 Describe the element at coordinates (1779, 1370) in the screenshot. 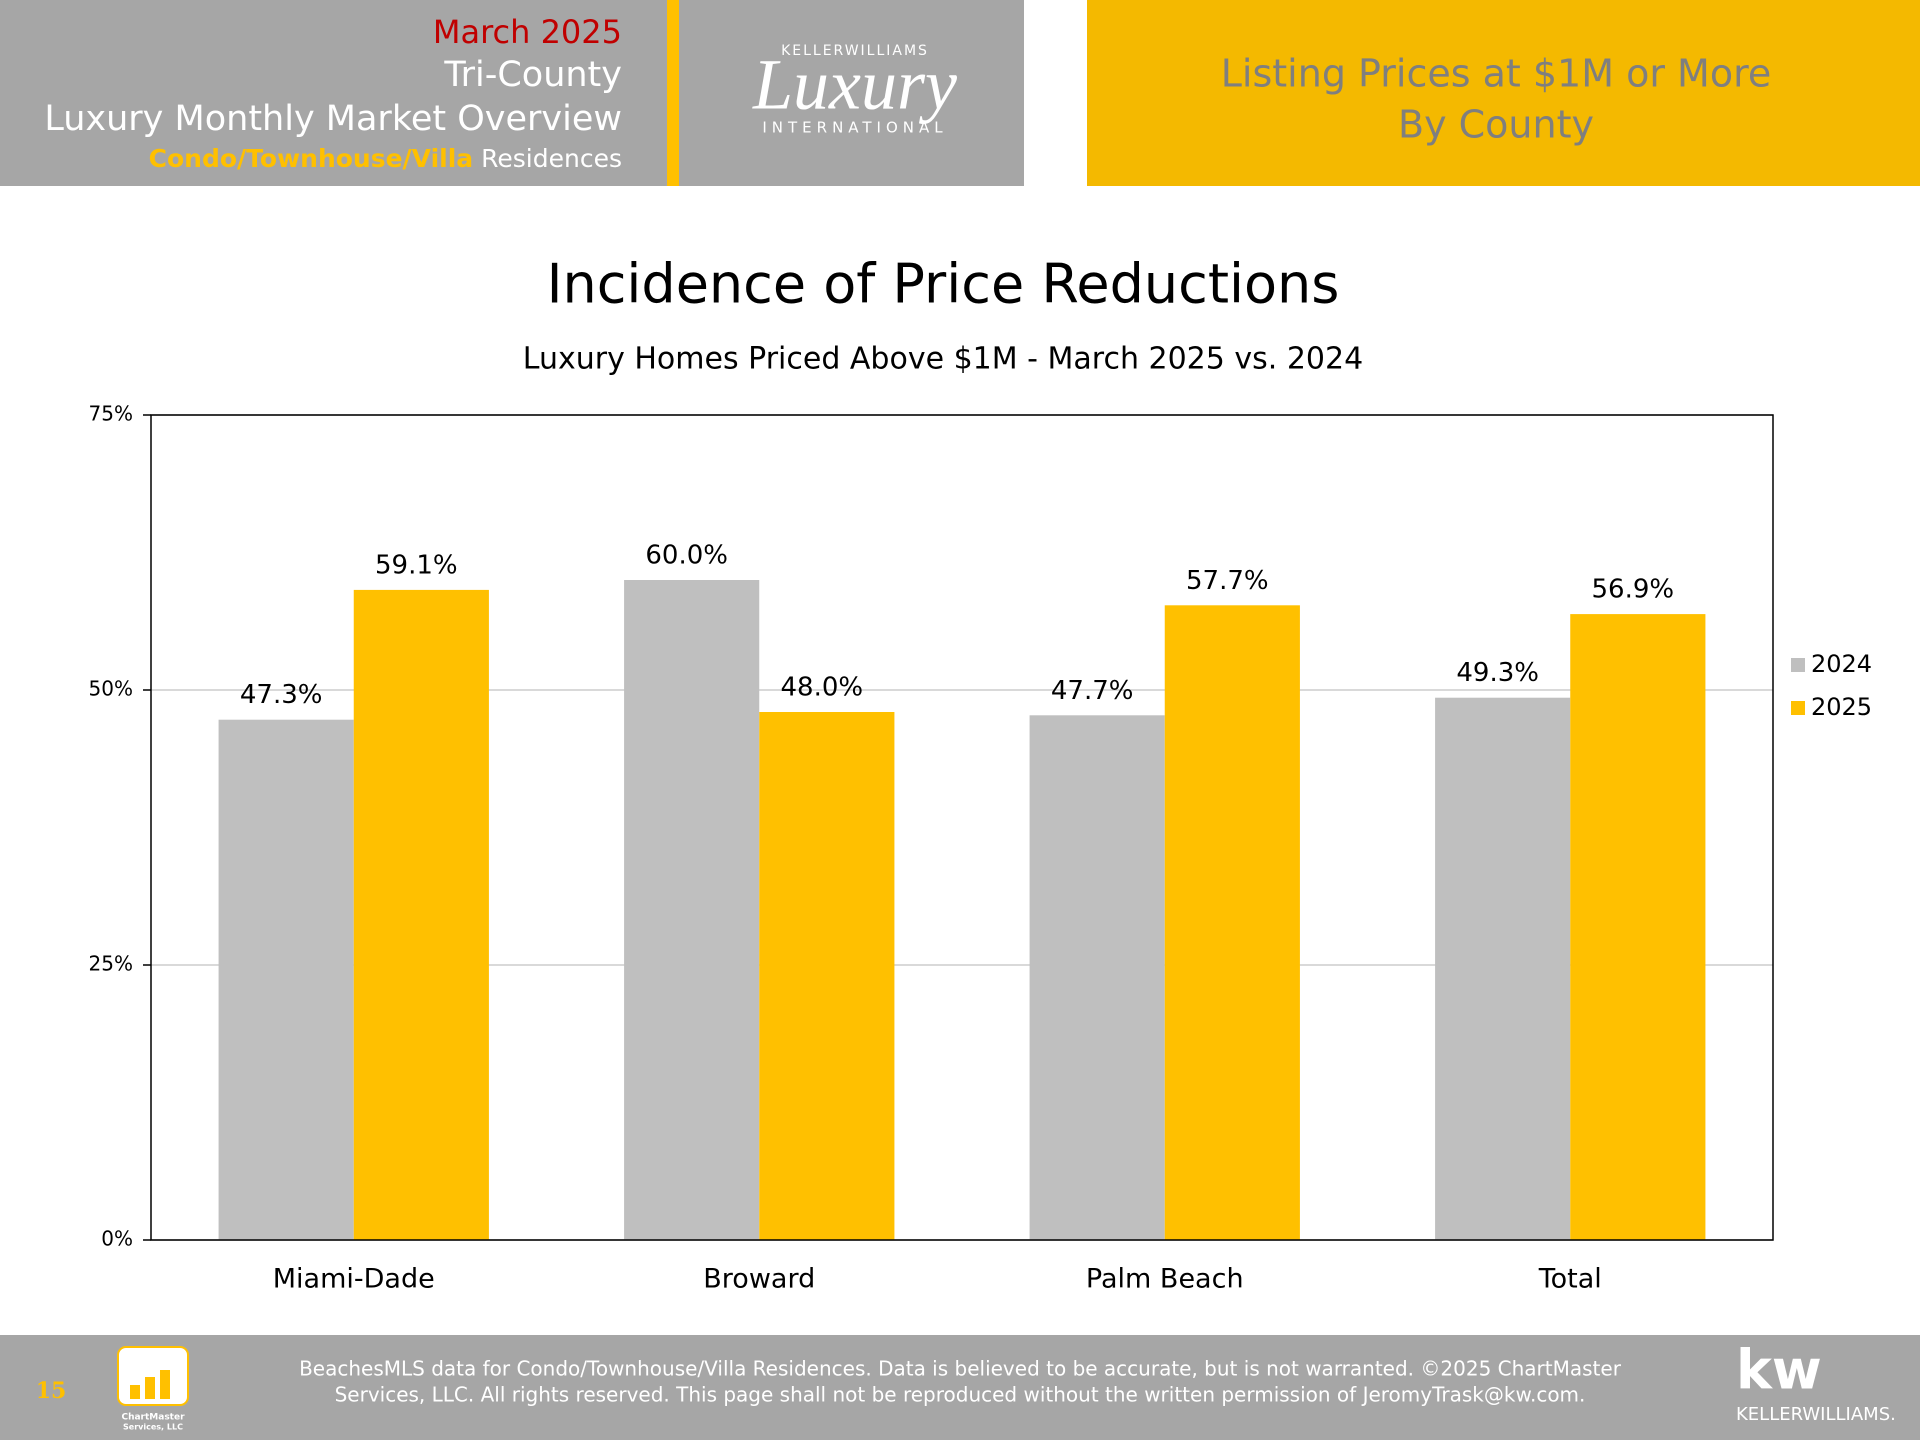

I see `kw-logo: kw` at that location.